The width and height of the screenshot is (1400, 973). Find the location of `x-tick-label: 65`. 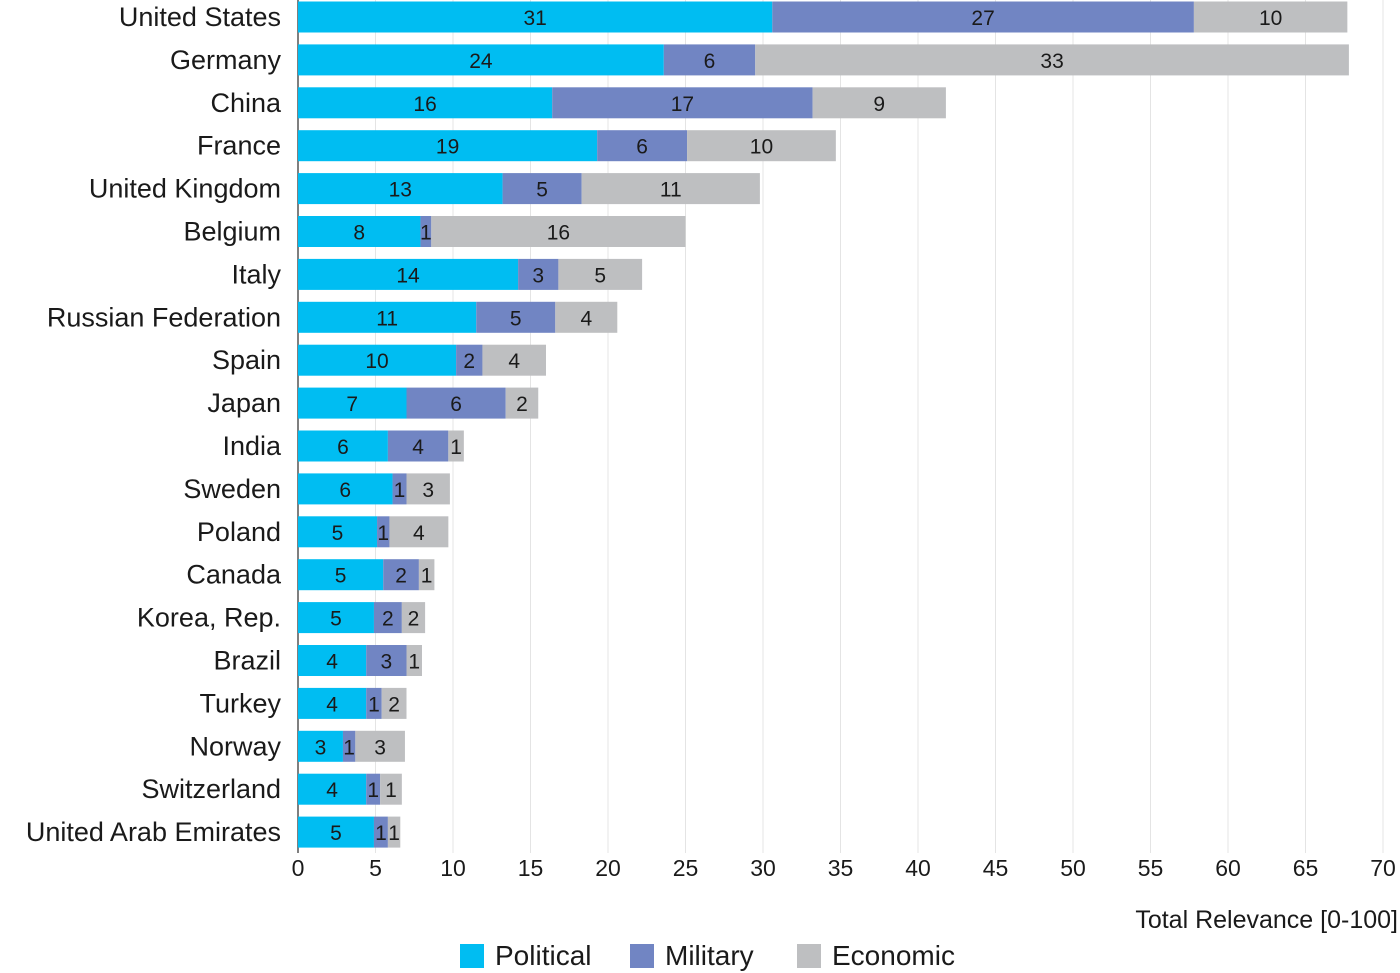

x-tick-label: 65 is located at coordinates (1306, 868).